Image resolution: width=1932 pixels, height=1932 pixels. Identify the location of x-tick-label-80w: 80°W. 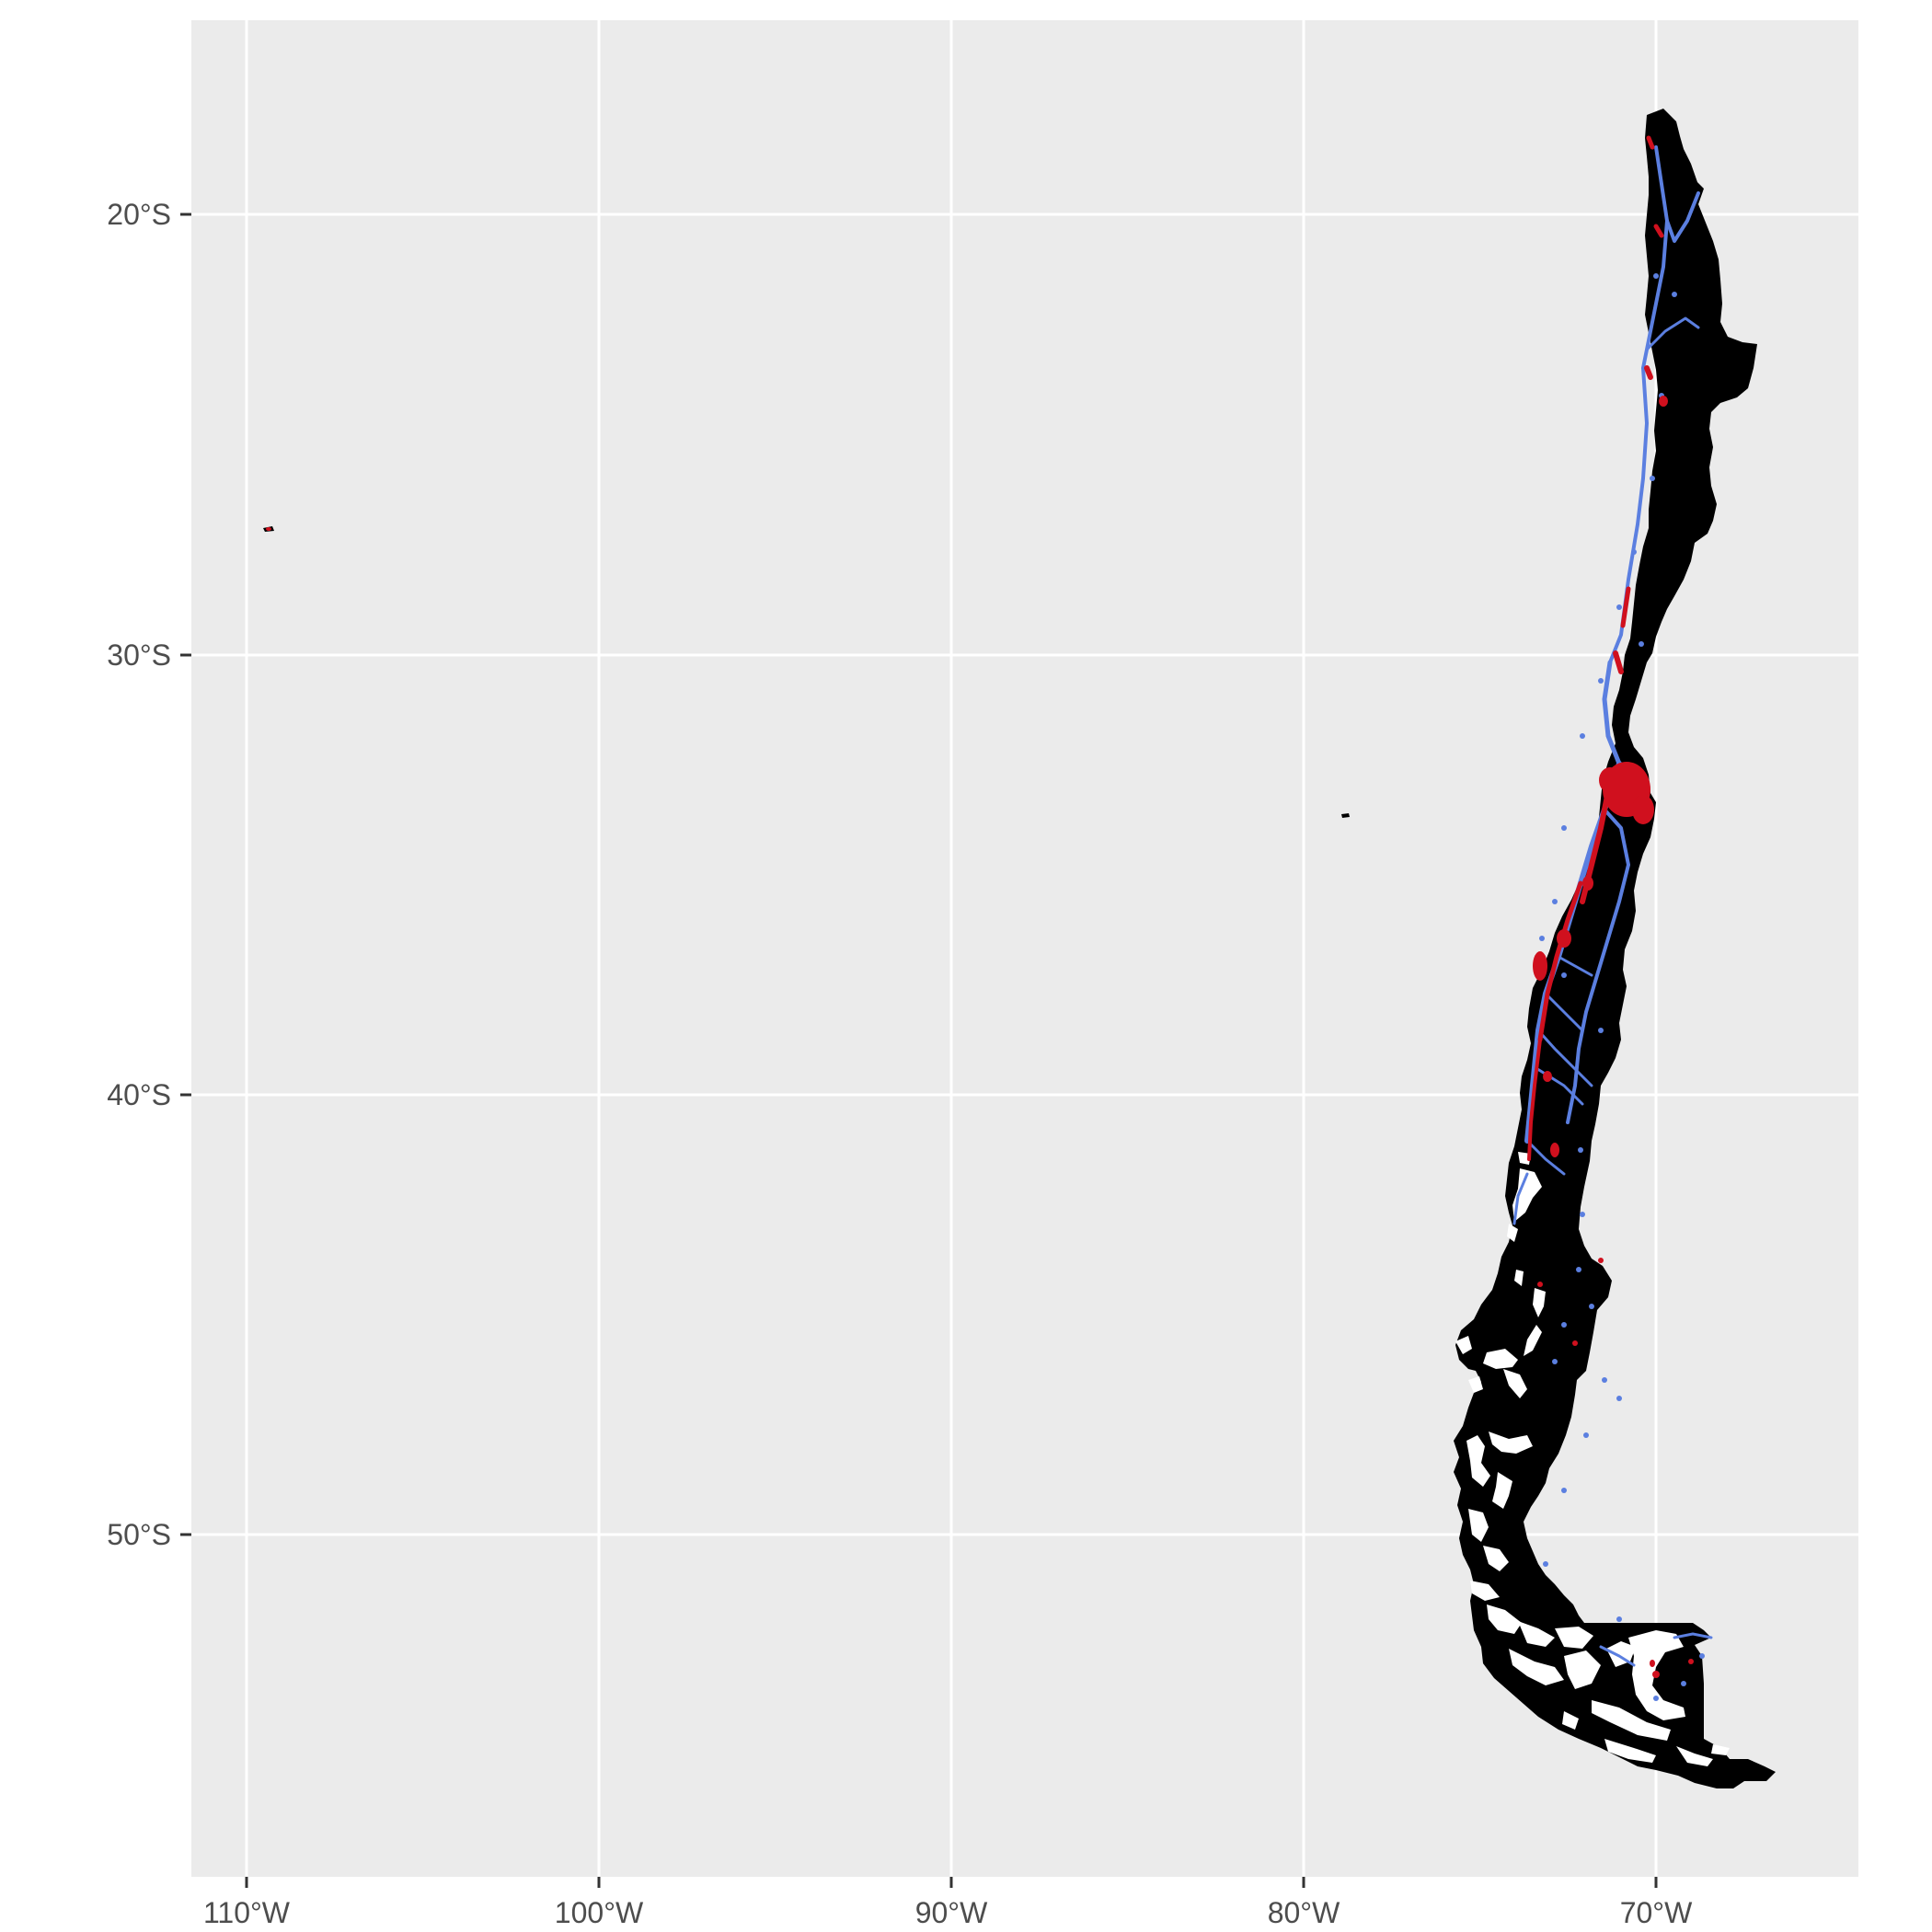
(1304, 1913).